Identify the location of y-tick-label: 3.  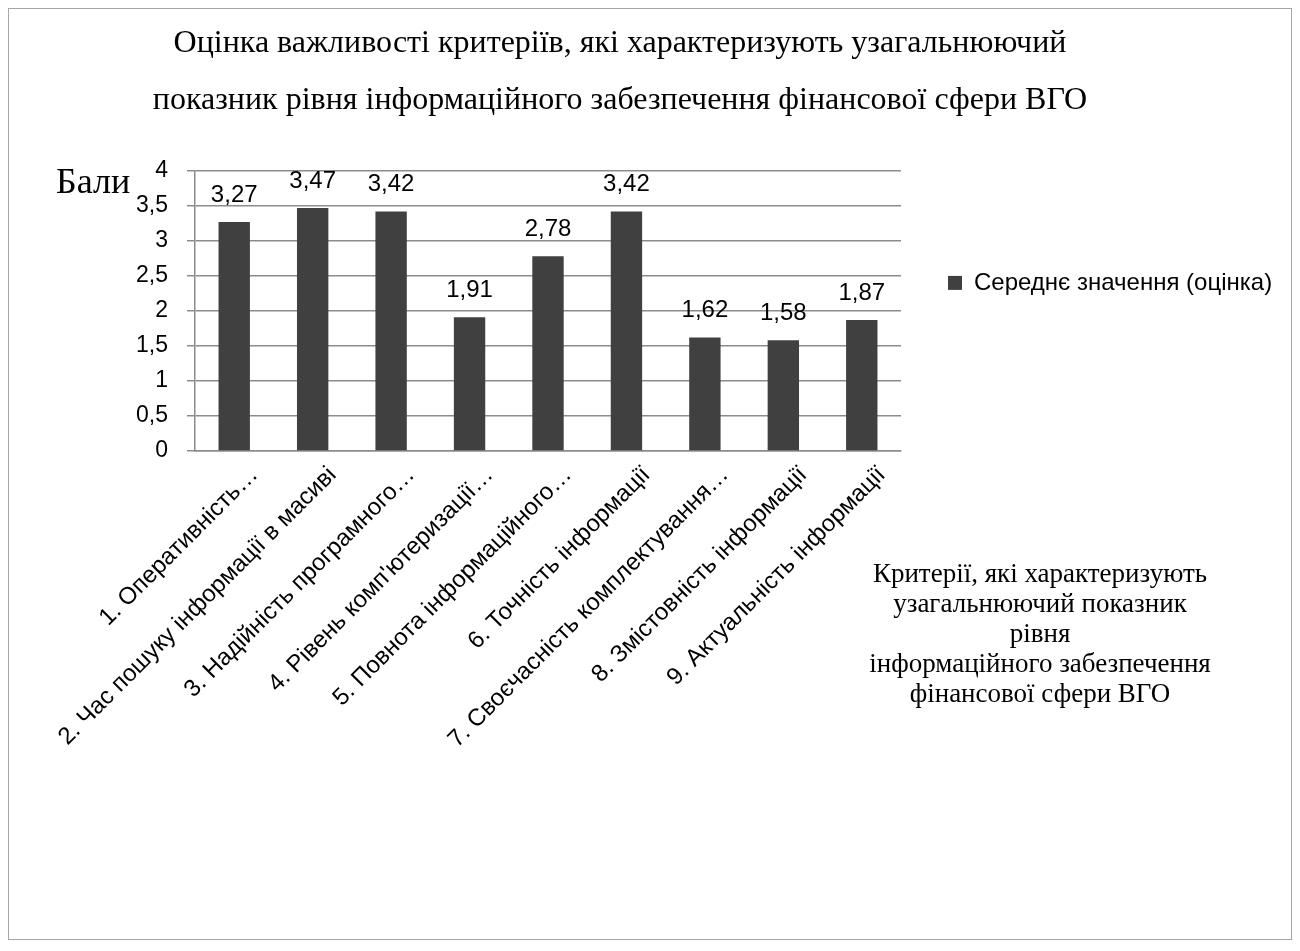
(161, 239).